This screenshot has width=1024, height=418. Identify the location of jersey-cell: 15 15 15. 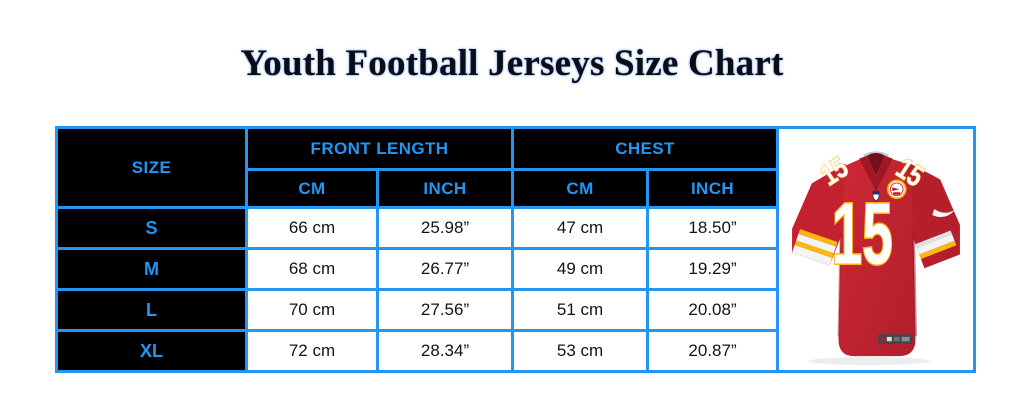
(876, 249).